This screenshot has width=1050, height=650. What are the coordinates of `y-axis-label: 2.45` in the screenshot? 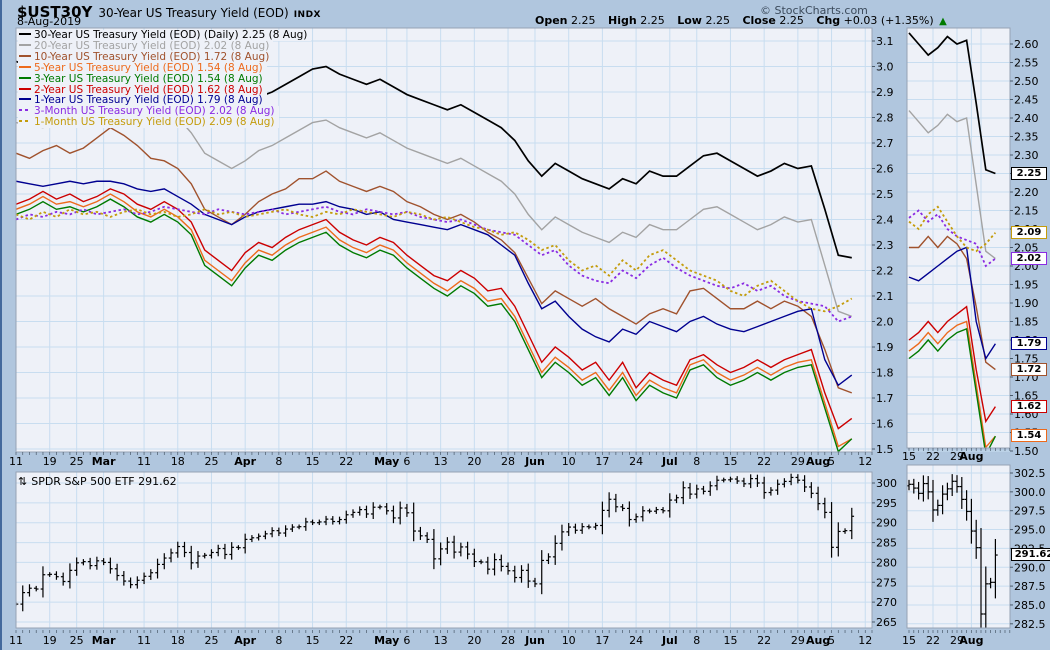 It's located at (1026, 100).